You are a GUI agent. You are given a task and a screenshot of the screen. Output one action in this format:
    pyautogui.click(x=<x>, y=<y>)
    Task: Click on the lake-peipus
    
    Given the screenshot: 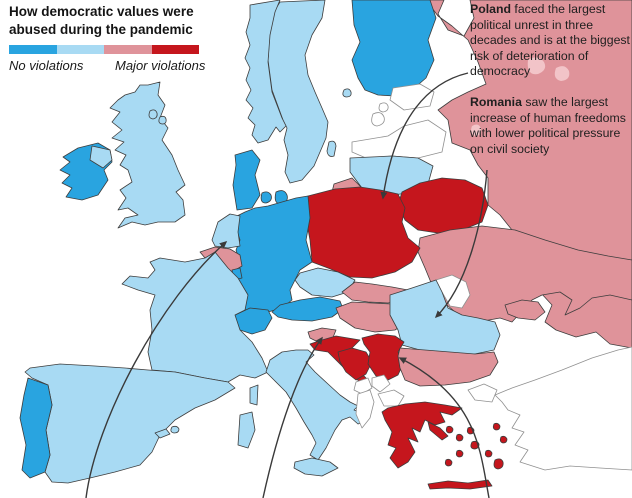 What is the action you would take?
    pyautogui.click(x=476, y=130)
    